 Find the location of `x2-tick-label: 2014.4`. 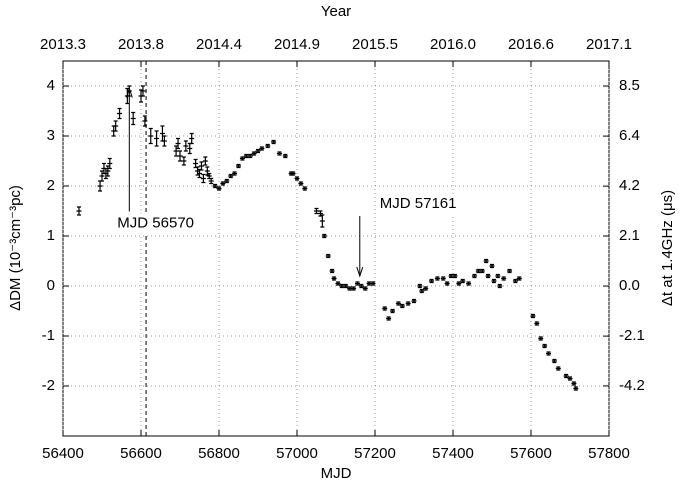

x2-tick-label: 2014.4 is located at coordinates (219, 44).